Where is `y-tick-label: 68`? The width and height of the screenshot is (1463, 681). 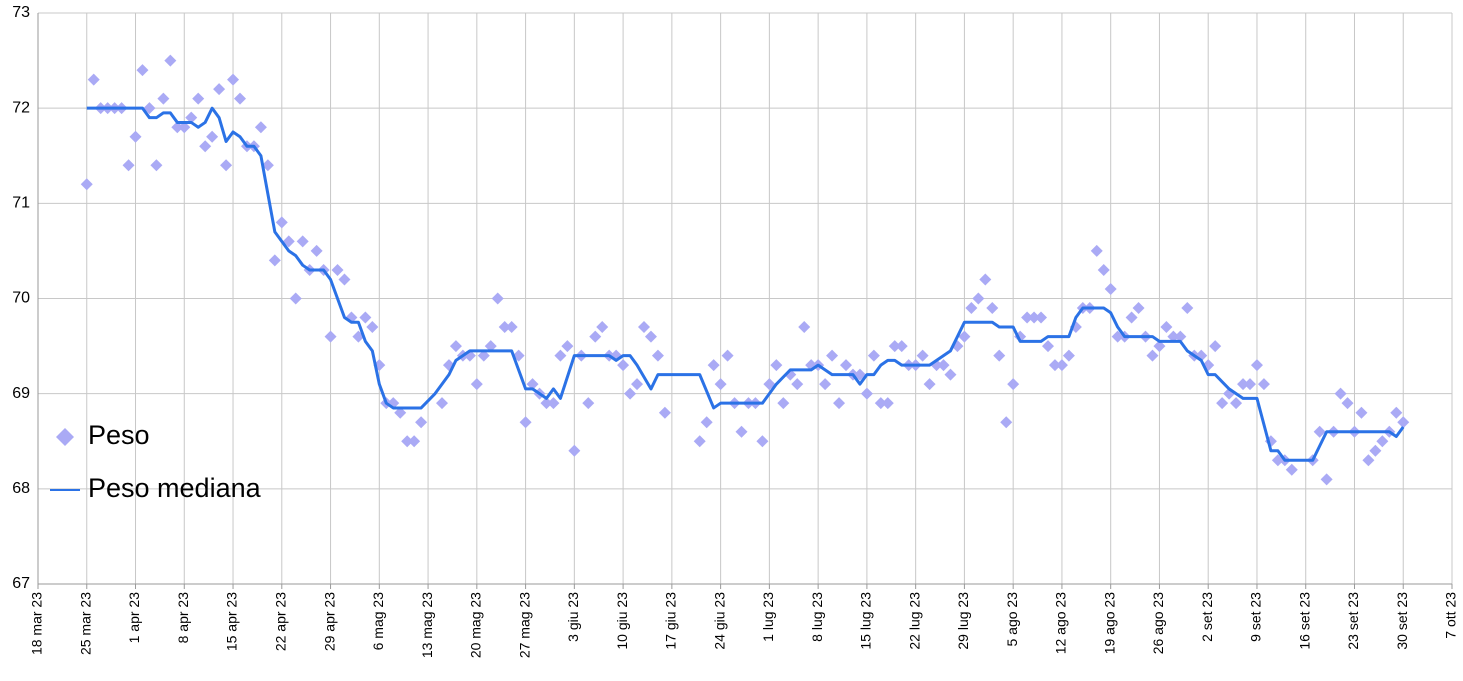 y-tick-label: 68 is located at coordinates (21, 488).